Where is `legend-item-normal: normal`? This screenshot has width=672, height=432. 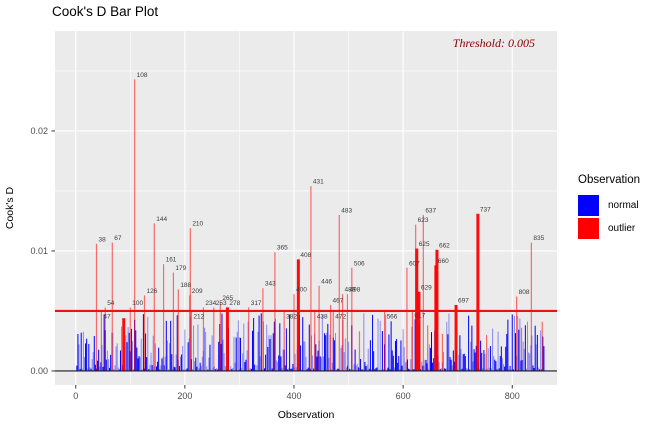
legend-item-normal: normal is located at coordinates (609, 205).